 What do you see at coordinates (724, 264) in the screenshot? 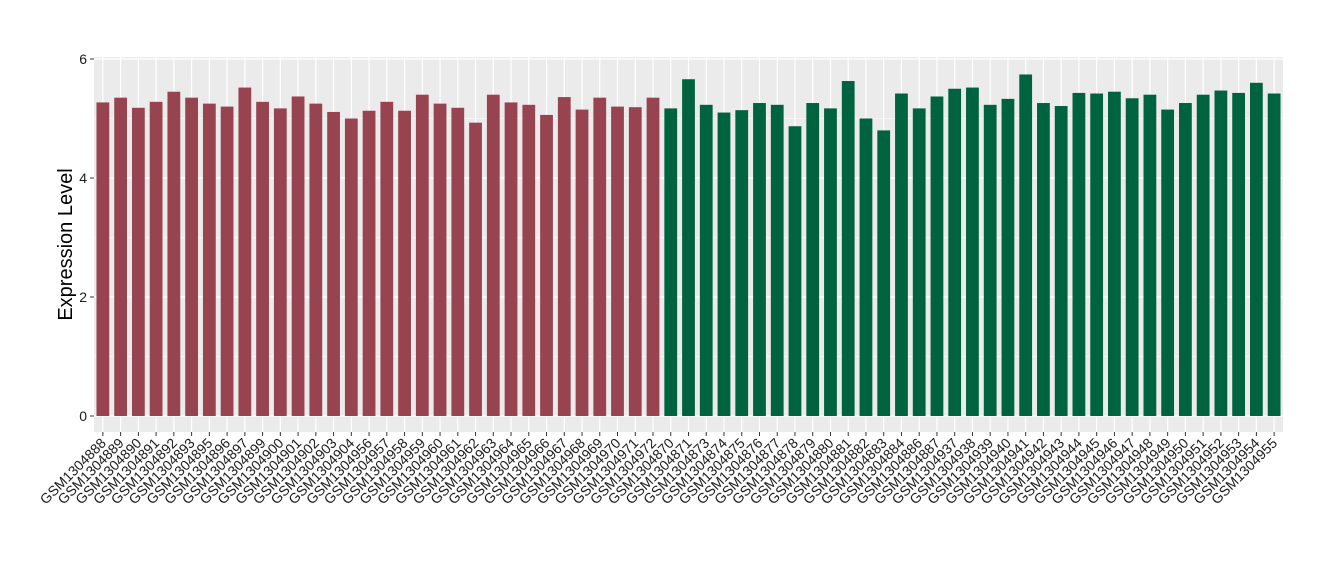
I see `bar-GSM1304874` at bounding box center [724, 264].